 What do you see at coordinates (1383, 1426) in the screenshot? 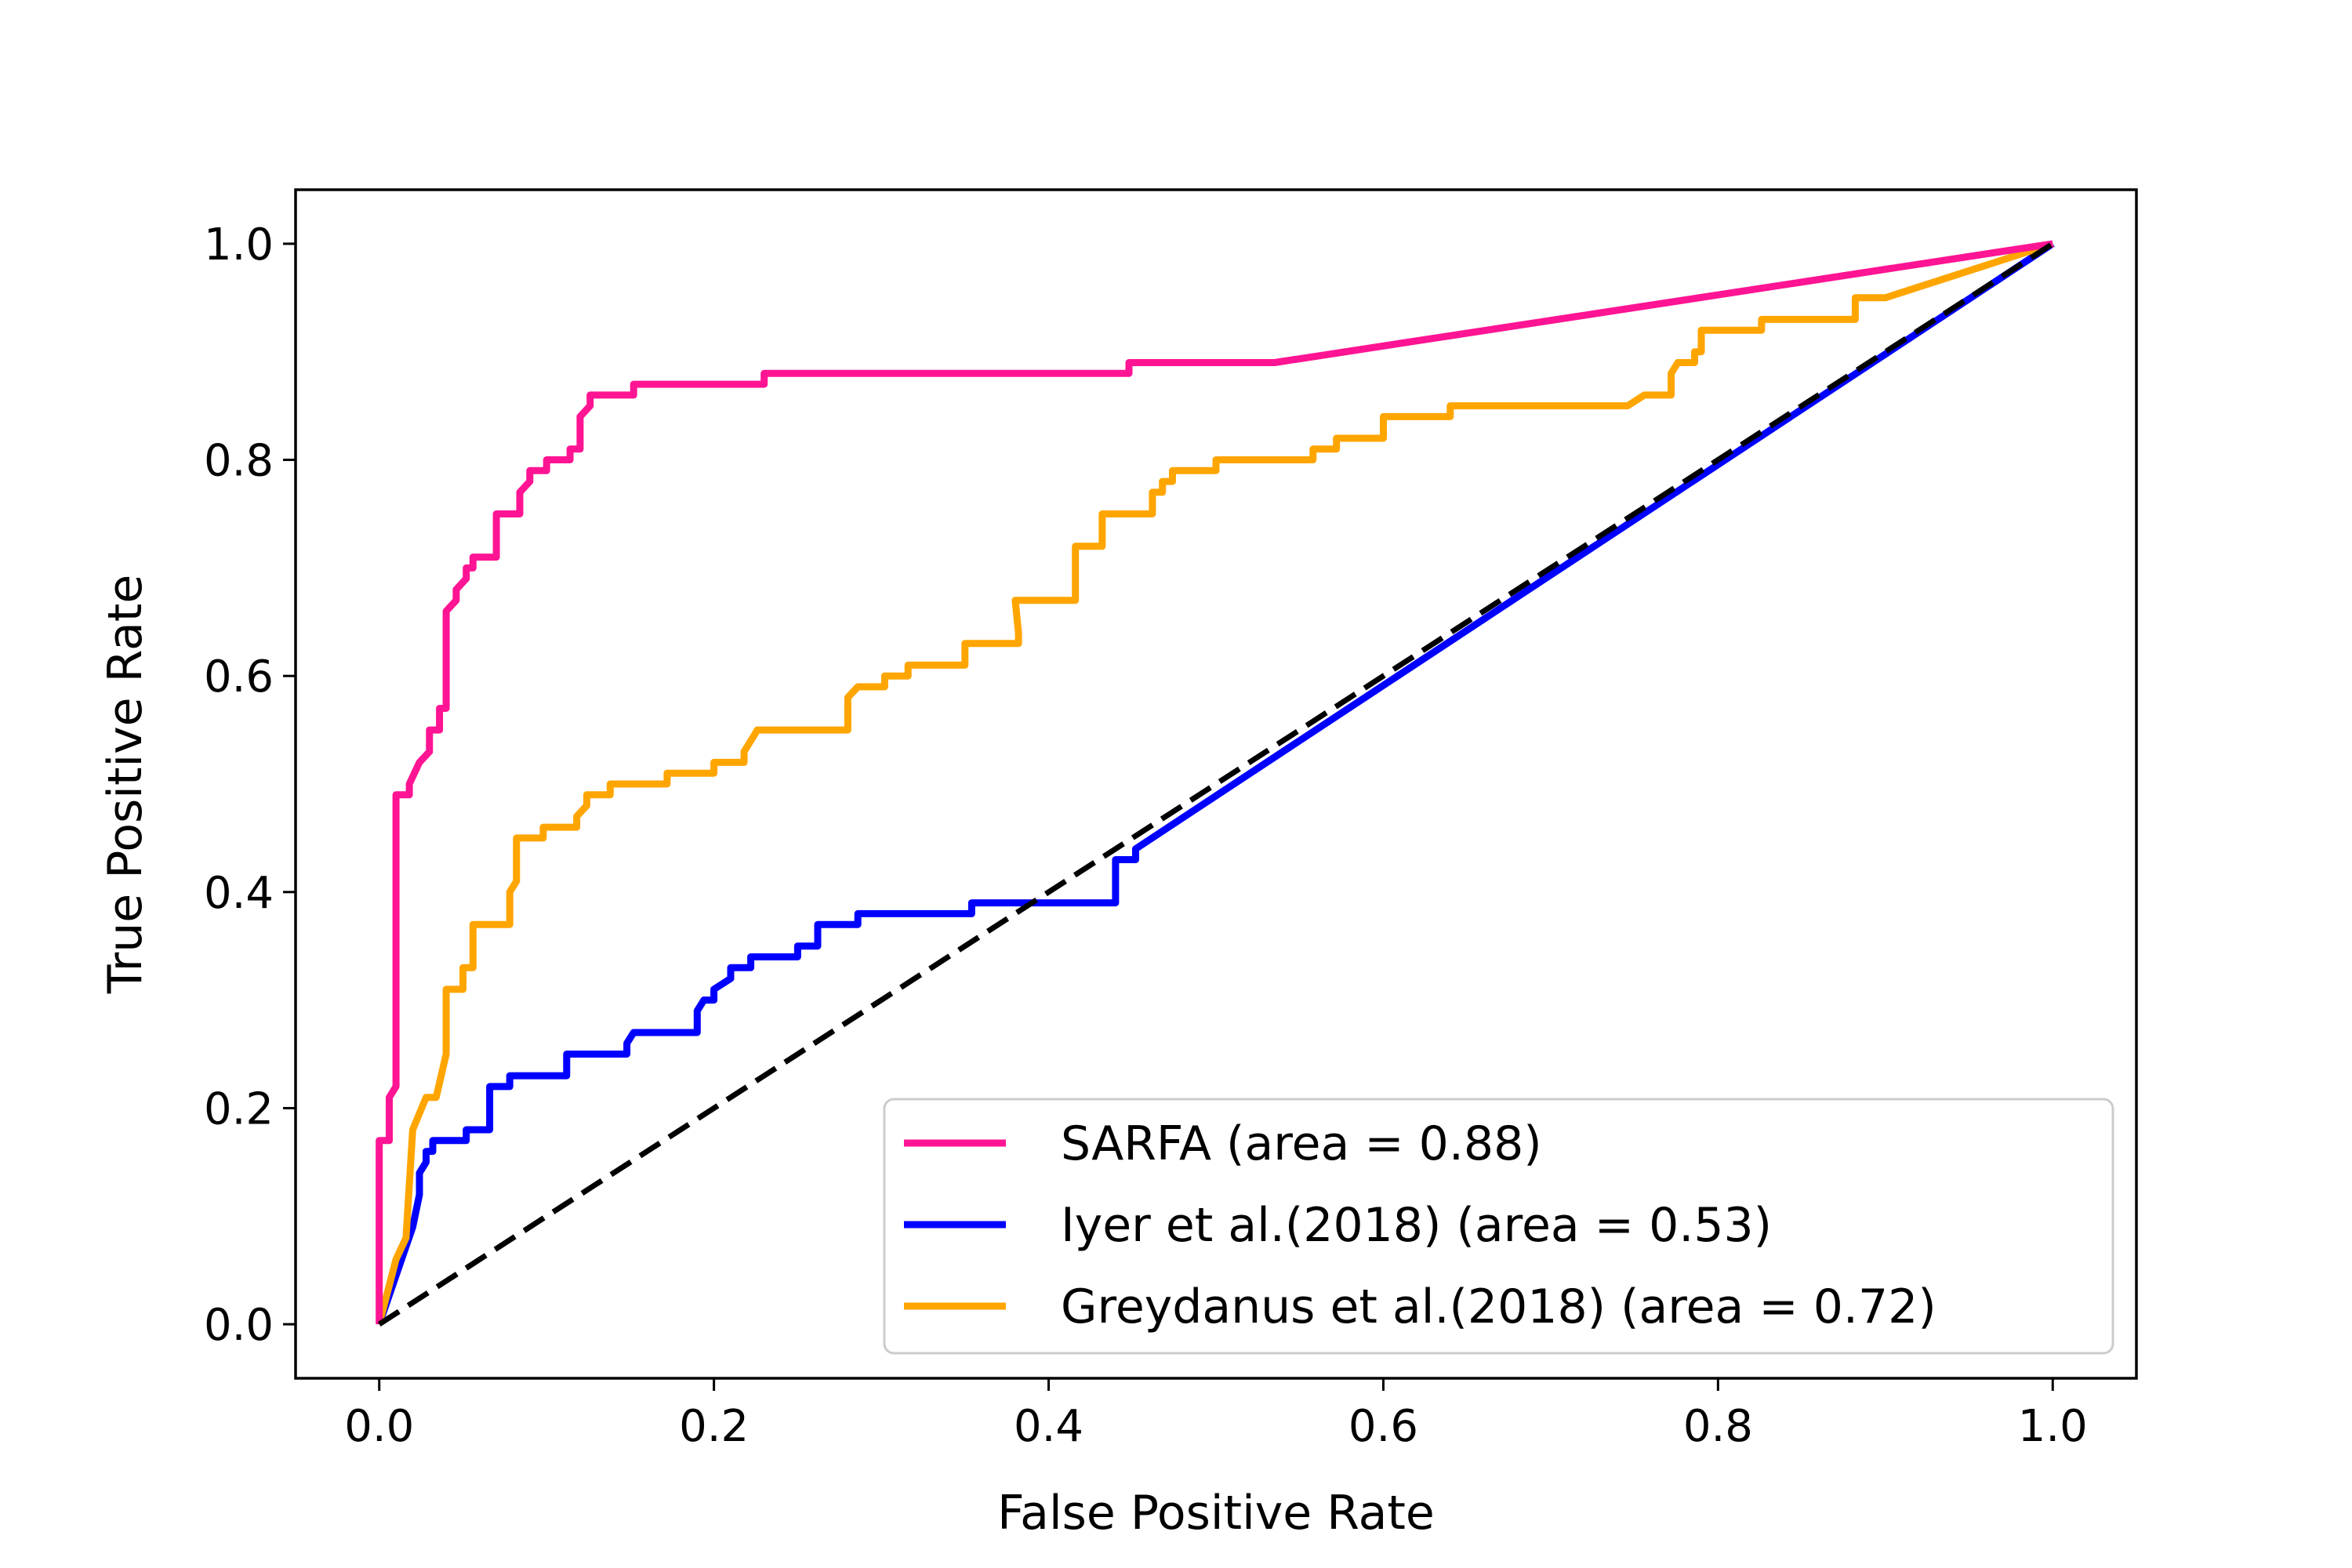
I see `x-tick-label: 0.6` at bounding box center [1383, 1426].